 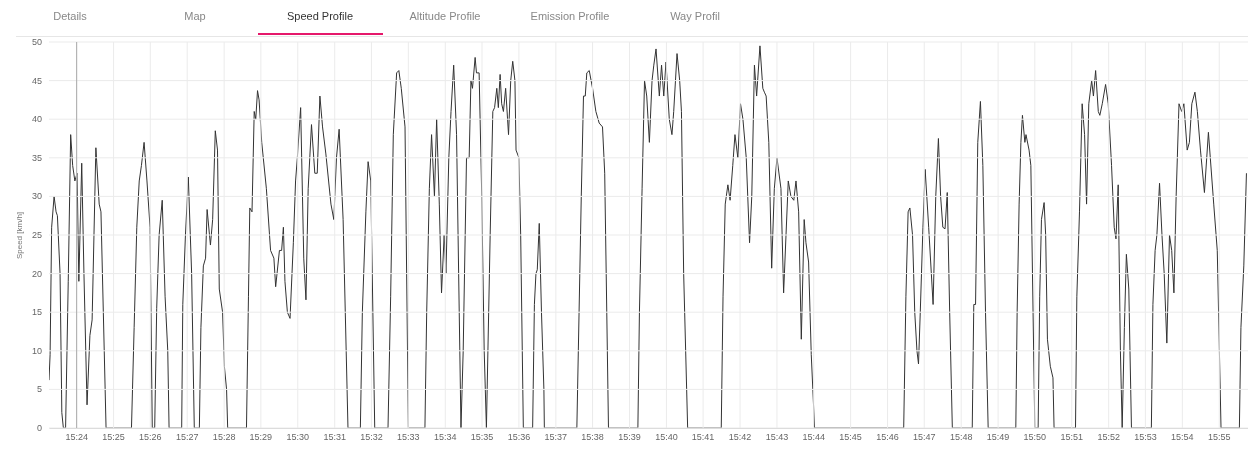 I want to click on text: Emission Profile, so click(x=570, y=16).